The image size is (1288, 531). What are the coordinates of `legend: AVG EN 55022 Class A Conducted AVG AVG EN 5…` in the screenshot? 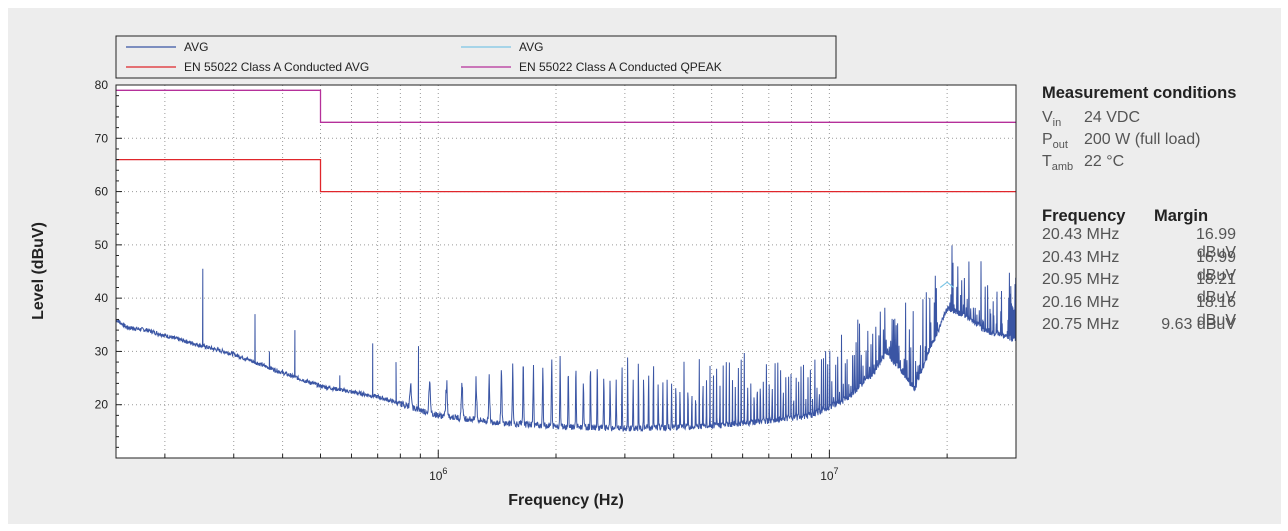 It's located at (476, 57).